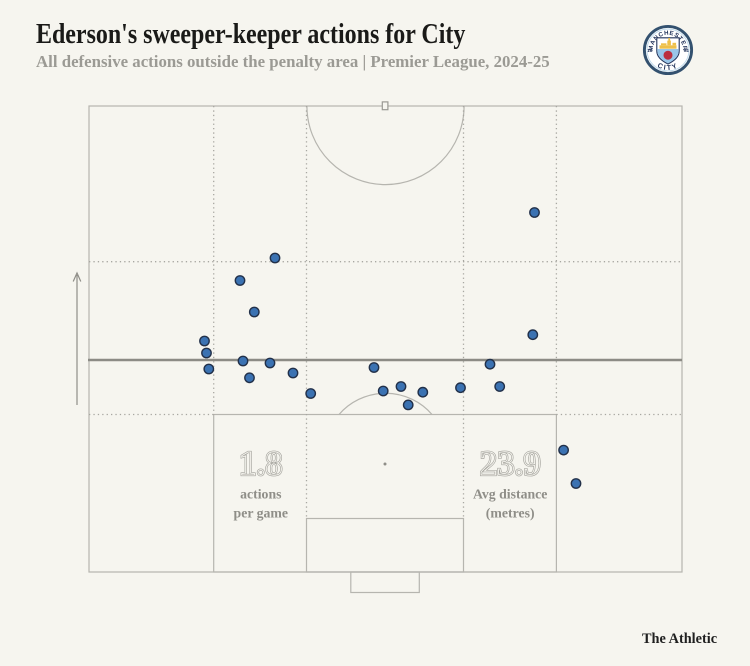 The height and width of the screenshot is (666, 750). I want to click on svg-text: (metres), so click(510, 513).